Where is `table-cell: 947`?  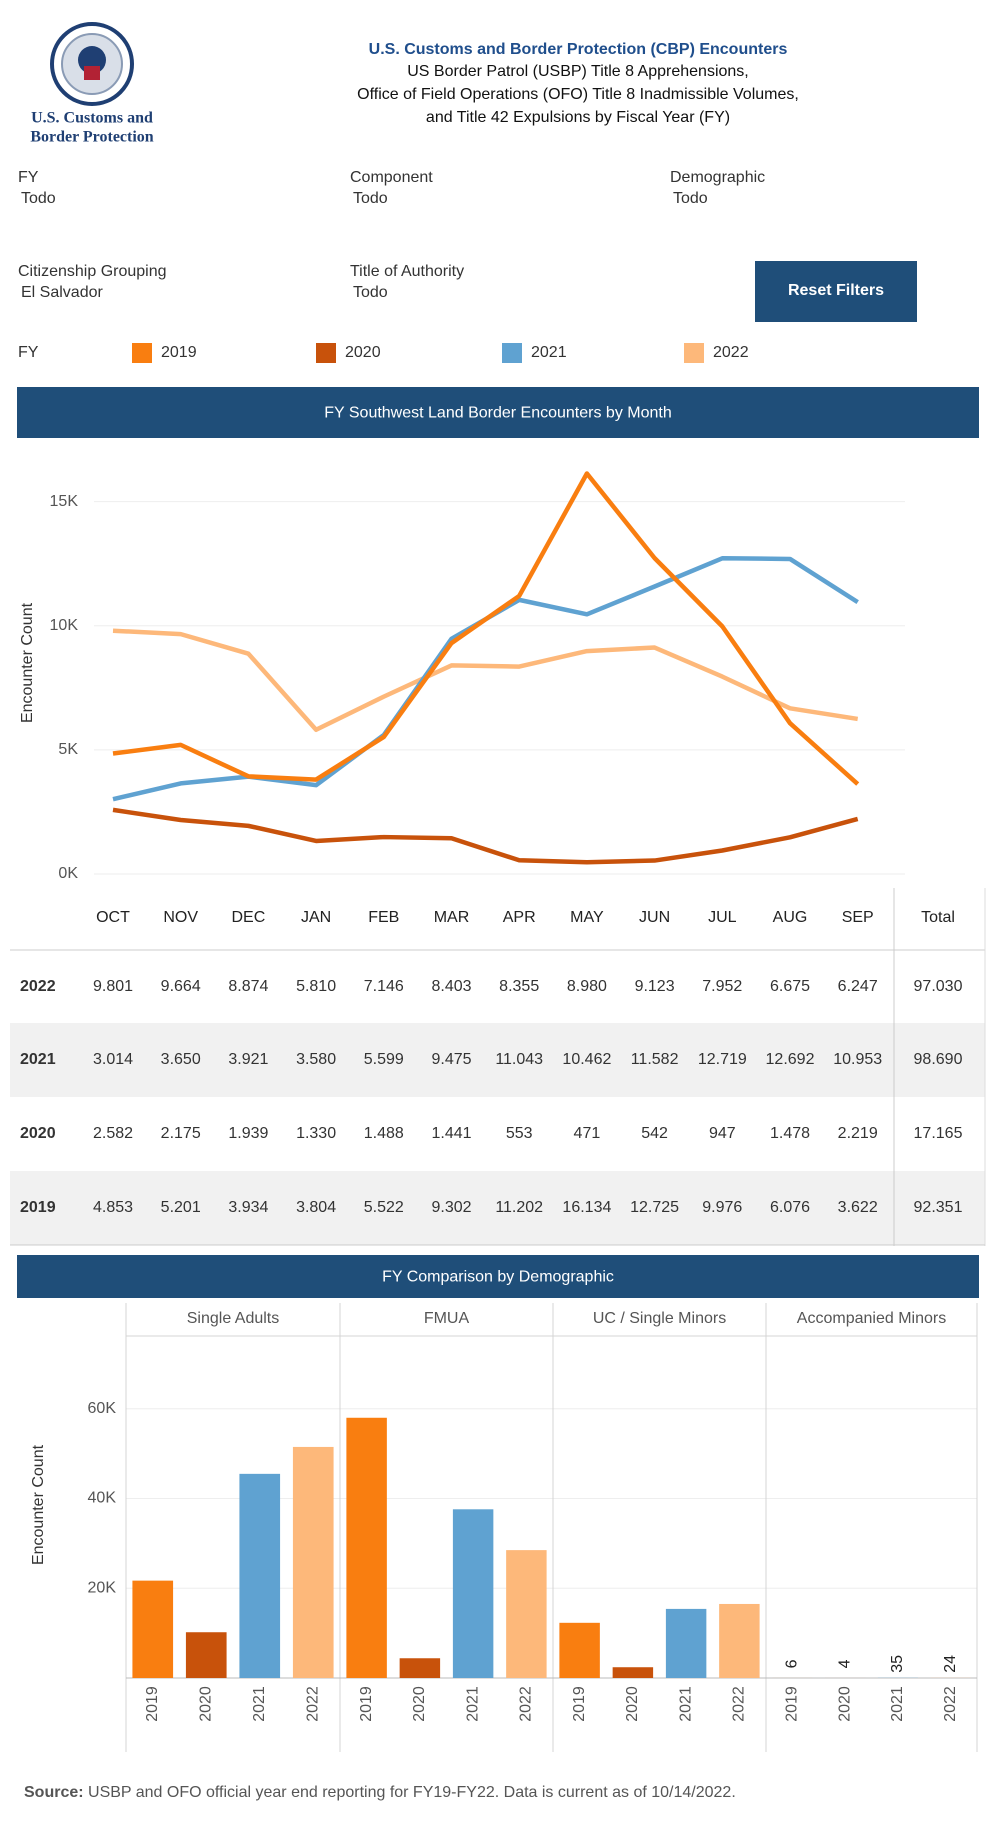
table-cell: 947 is located at coordinates (722, 1133).